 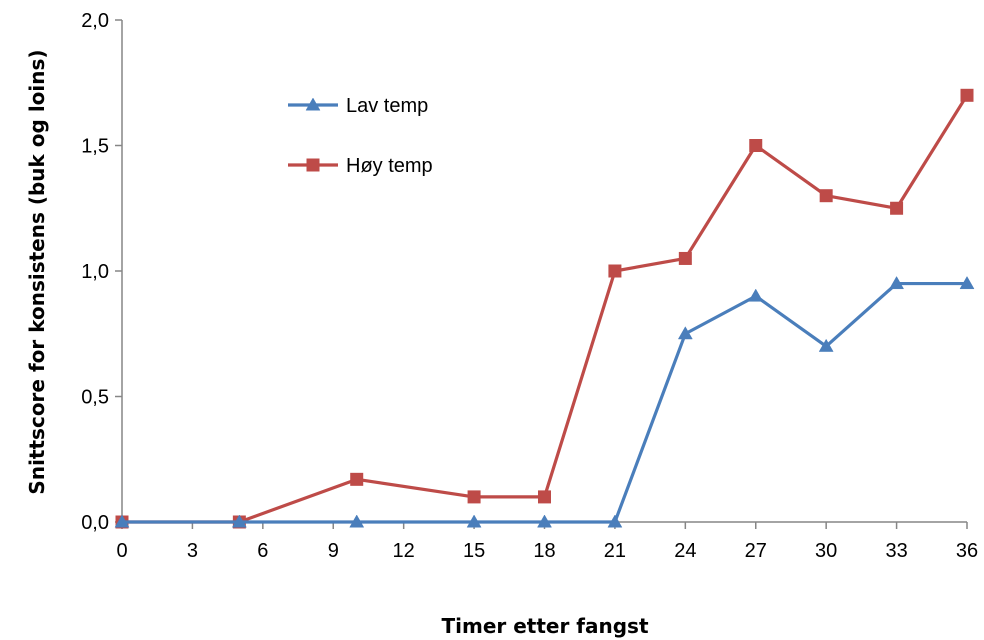 I want to click on legend-label: Lav temp, so click(x=387, y=106).